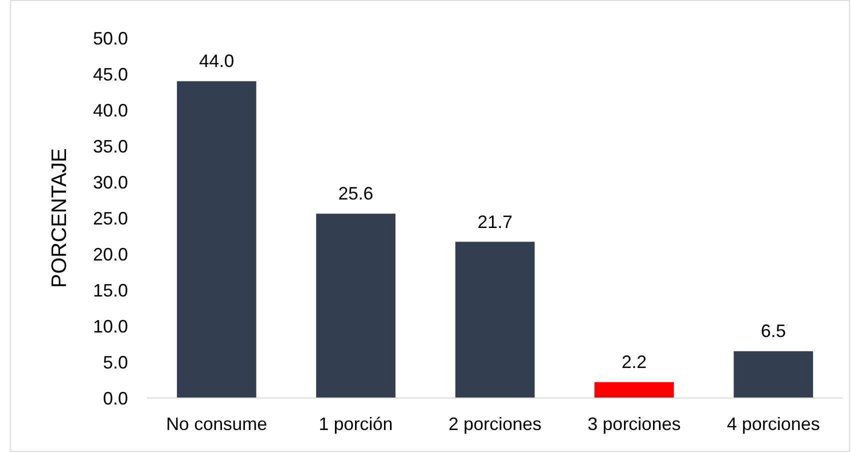 The height and width of the screenshot is (452, 851). Describe the element at coordinates (110, 182) in the screenshot. I see `y-tick-label: 30.0` at that location.